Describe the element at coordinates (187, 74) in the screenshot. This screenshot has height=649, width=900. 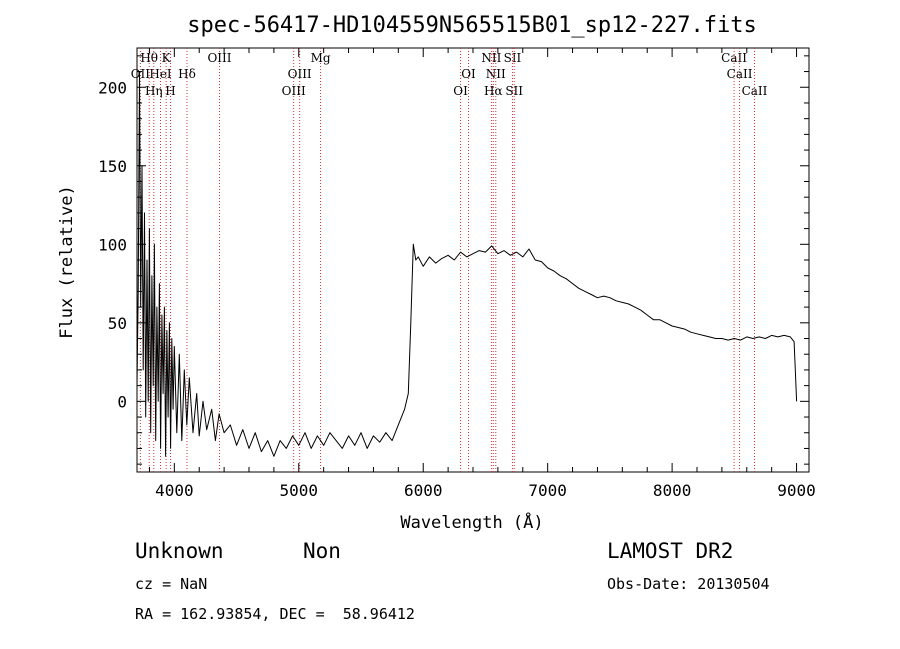
I see `line-marker-label: Hδ` at that location.